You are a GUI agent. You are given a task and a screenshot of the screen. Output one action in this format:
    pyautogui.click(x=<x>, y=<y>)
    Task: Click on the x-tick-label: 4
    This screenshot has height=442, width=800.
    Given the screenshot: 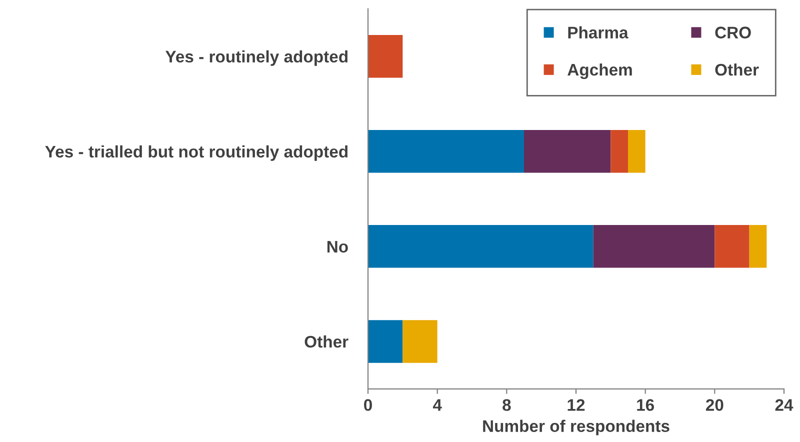 What is the action you would take?
    pyautogui.click(x=437, y=405)
    